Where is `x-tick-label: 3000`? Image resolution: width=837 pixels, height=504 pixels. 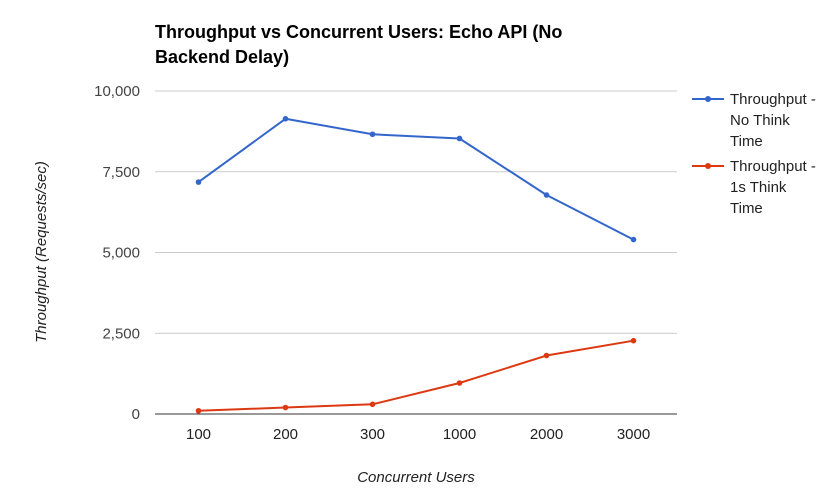 x-tick-label: 3000 is located at coordinates (633, 434).